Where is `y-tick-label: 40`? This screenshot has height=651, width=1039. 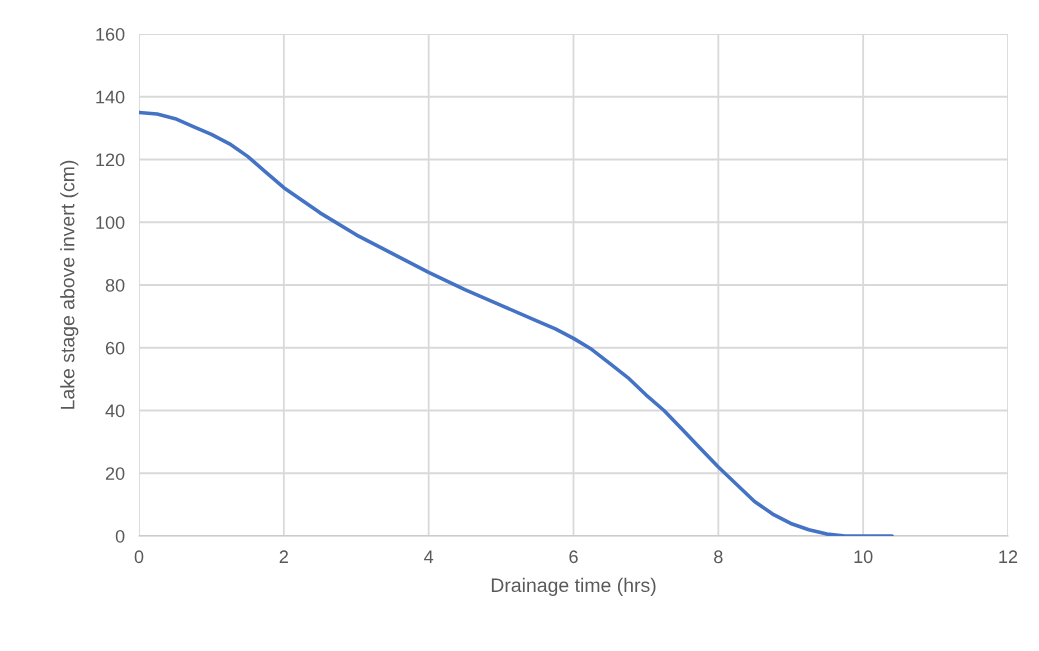
y-tick-label: 40 is located at coordinates (115, 411).